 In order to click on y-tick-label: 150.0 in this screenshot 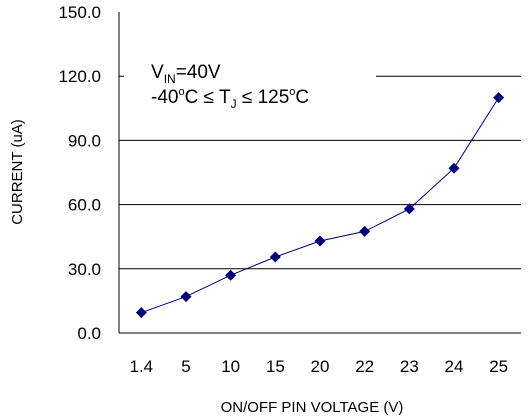, I will do `click(79, 12)`.